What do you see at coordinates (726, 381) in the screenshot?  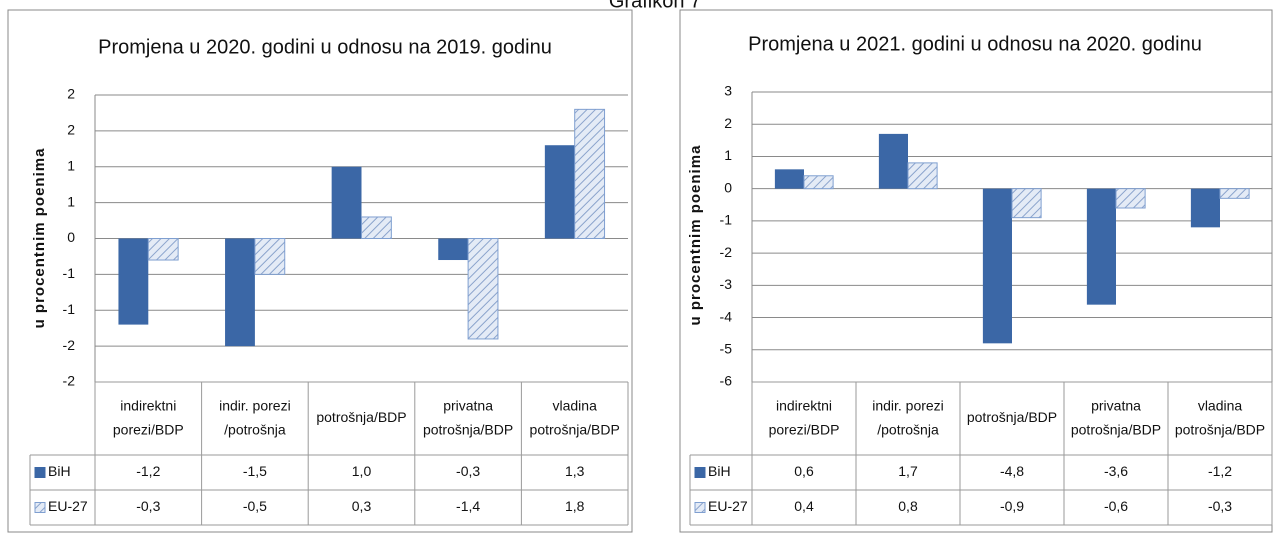 I see `y-tick-label: -6` at bounding box center [726, 381].